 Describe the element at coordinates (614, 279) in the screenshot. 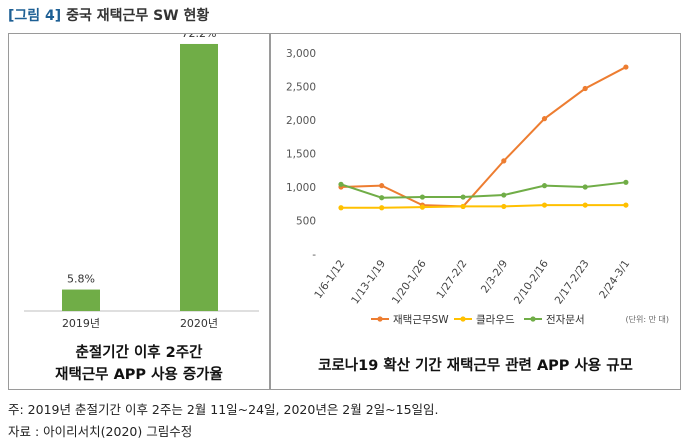

I see `x-tick-label: 2/24-3/1` at that location.